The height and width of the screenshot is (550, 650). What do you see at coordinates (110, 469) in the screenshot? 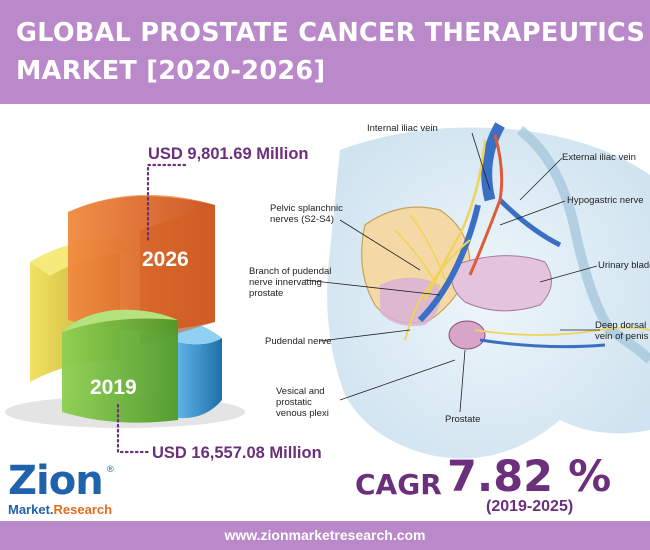
I see `logo-registered-mark: ®` at bounding box center [110, 469].